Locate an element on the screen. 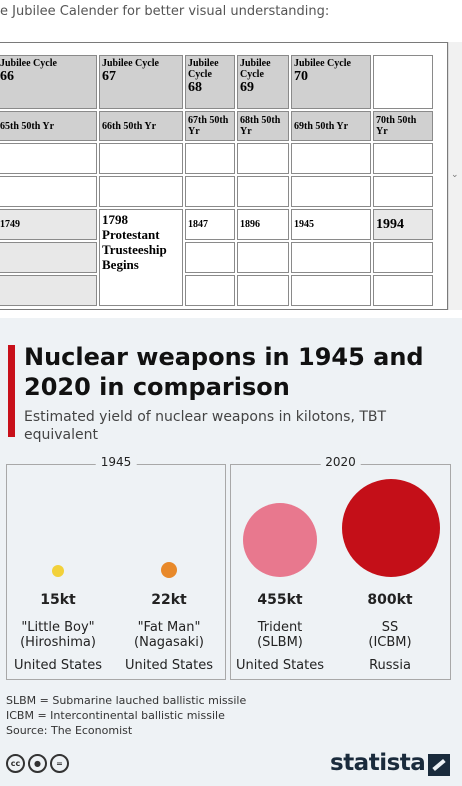 The width and height of the screenshot is (462, 786). little-boy-circle is located at coordinates (58, 571).